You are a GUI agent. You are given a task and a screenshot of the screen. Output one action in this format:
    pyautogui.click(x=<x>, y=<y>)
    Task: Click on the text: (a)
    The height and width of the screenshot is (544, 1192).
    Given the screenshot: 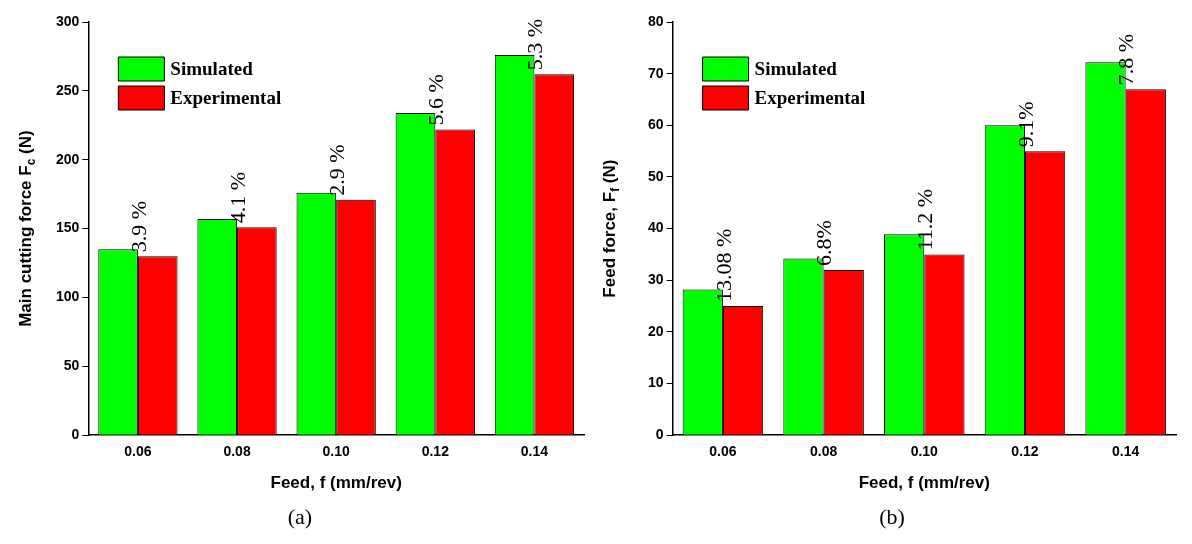 What is the action you would take?
    pyautogui.click(x=300, y=517)
    